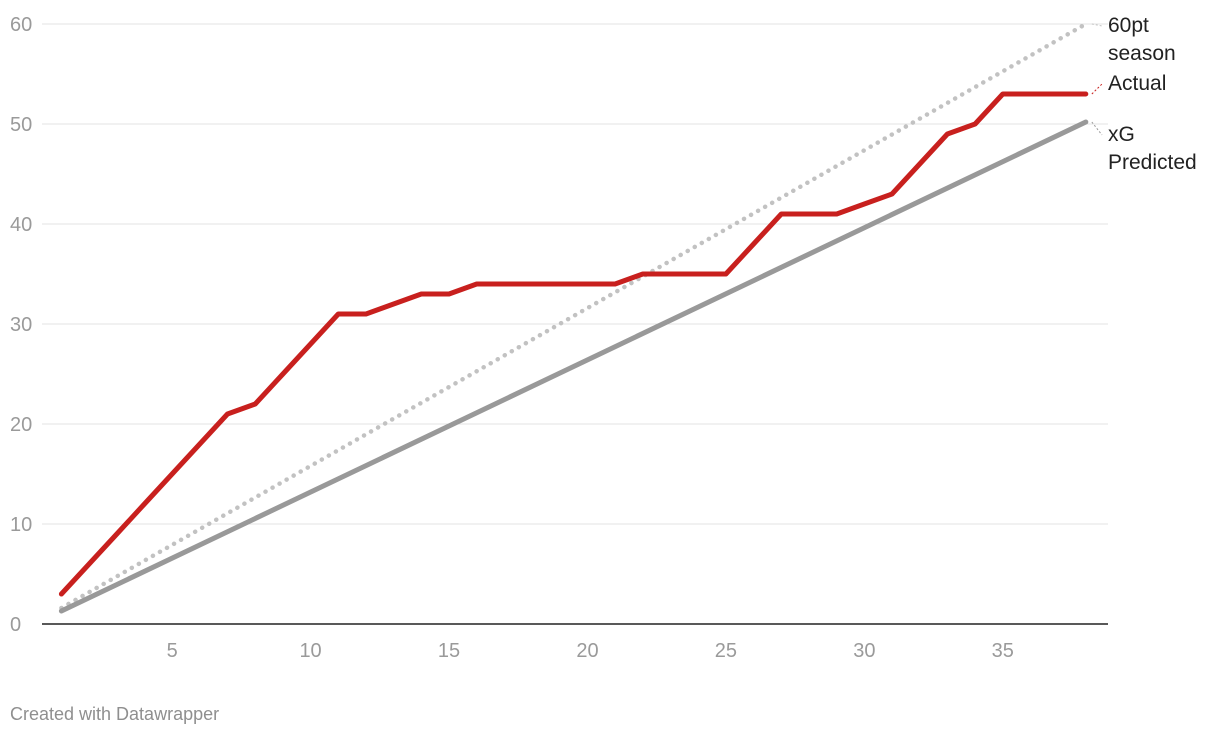 This screenshot has width=1220, height=740. I want to click on footer-credit: Created with Datawrapper, so click(115, 714).